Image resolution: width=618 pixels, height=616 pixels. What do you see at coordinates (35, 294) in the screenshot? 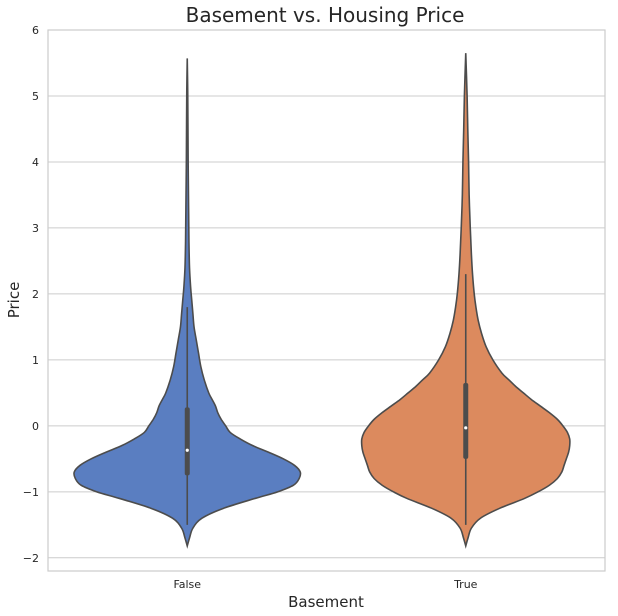
I see `y-tick-label: 2` at bounding box center [35, 294].